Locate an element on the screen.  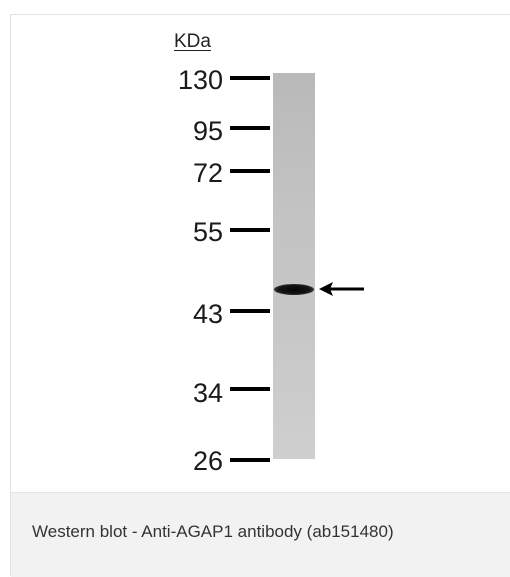
marker-label-34: 34 is located at coordinates (207, 393).